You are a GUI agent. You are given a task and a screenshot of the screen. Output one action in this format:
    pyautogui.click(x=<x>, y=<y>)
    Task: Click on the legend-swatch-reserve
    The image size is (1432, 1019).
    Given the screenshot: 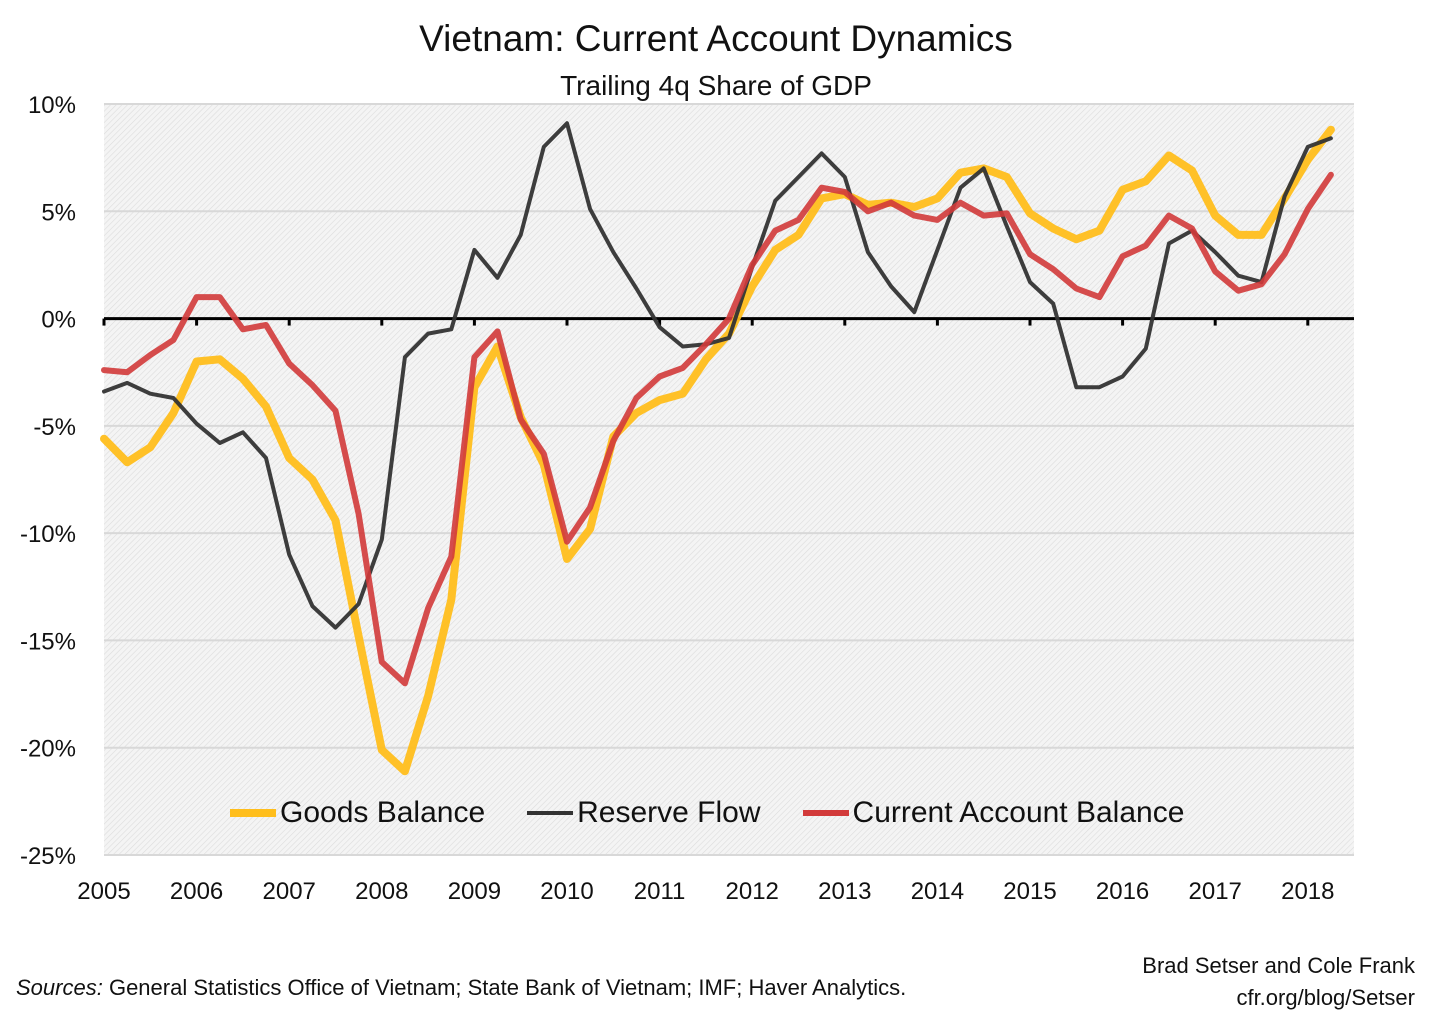 What is the action you would take?
    pyautogui.click(x=550, y=813)
    